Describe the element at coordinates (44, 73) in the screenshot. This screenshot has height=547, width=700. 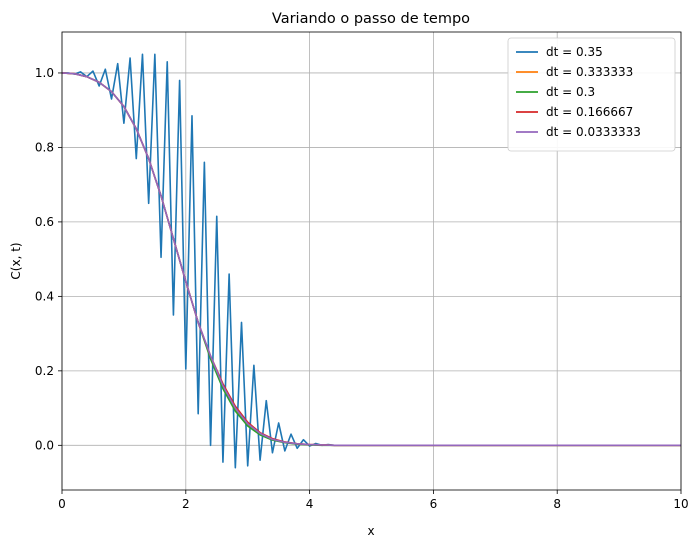
I see `y-tick-label: 1.0` at that location.